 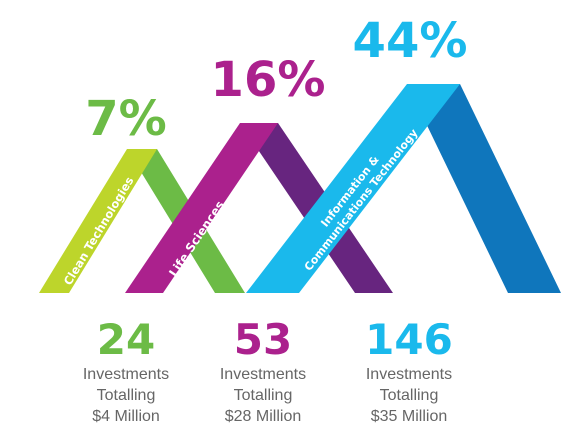 I want to click on clean-technologies-total: $4 Million, so click(x=126, y=416).